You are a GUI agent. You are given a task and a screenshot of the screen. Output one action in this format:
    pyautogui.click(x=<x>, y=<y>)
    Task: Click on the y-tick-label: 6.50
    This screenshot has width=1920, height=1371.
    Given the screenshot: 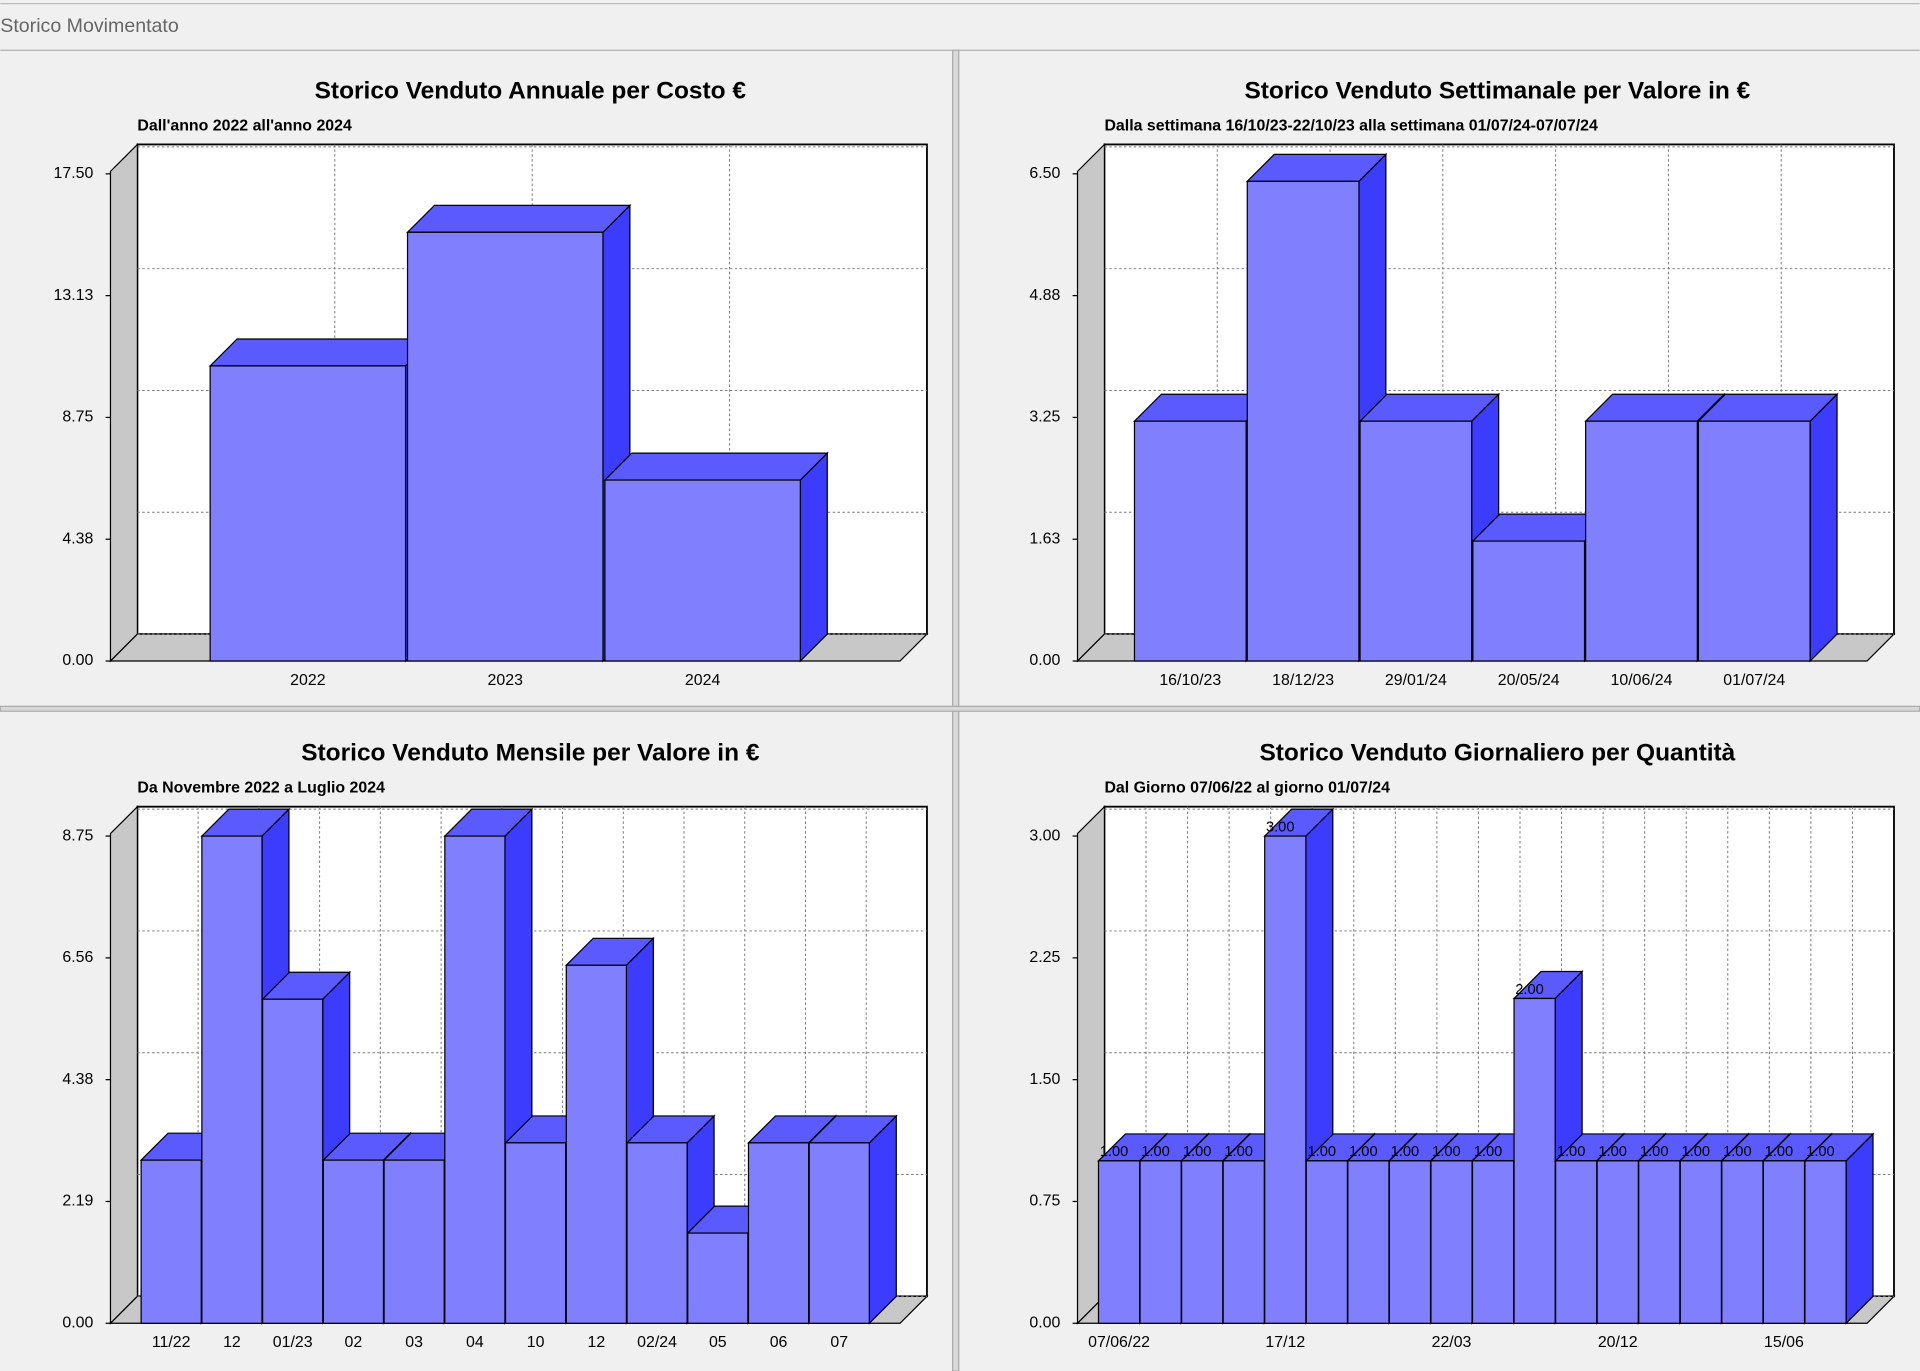 What is the action you would take?
    pyautogui.click(x=1044, y=173)
    